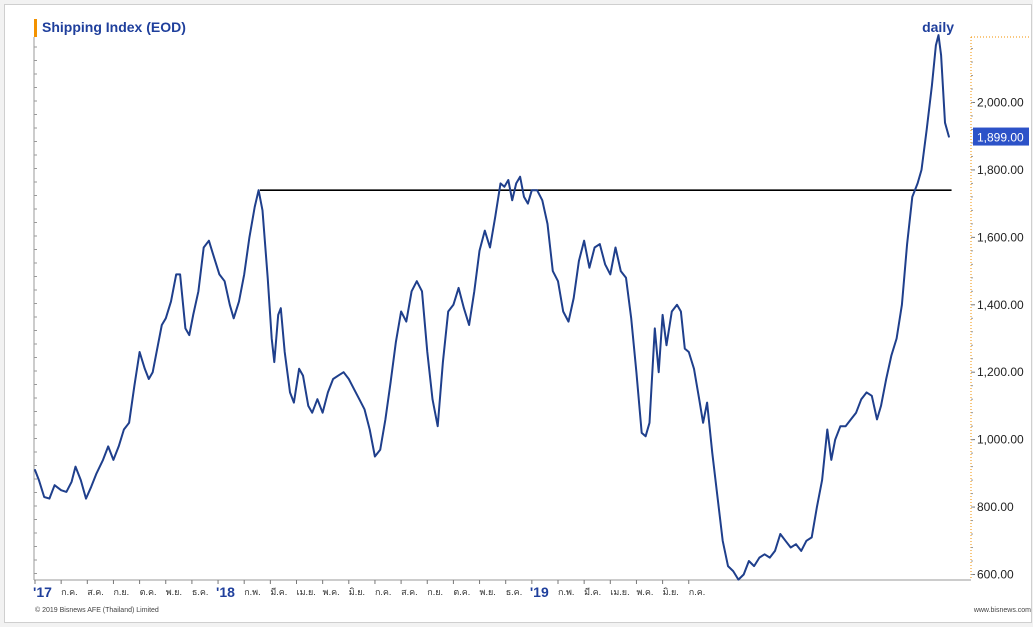 This screenshot has height=627, width=1033. Describe the element at coordinates (114, 27) in the screenshot. I see `chart-title: Shipping Index (EOD)` at that location.